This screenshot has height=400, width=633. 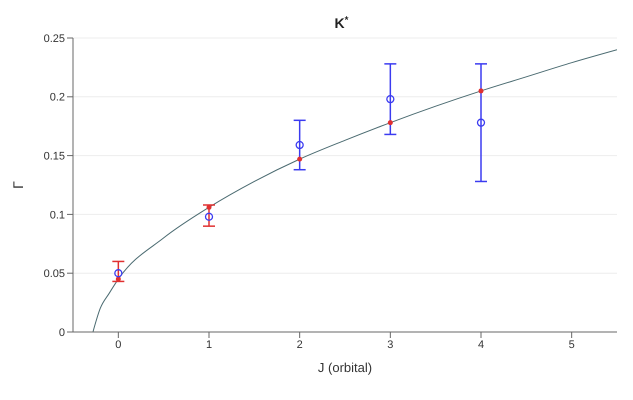 I want to click on y-tick-label: 0.15, so click(x=54, y=156).